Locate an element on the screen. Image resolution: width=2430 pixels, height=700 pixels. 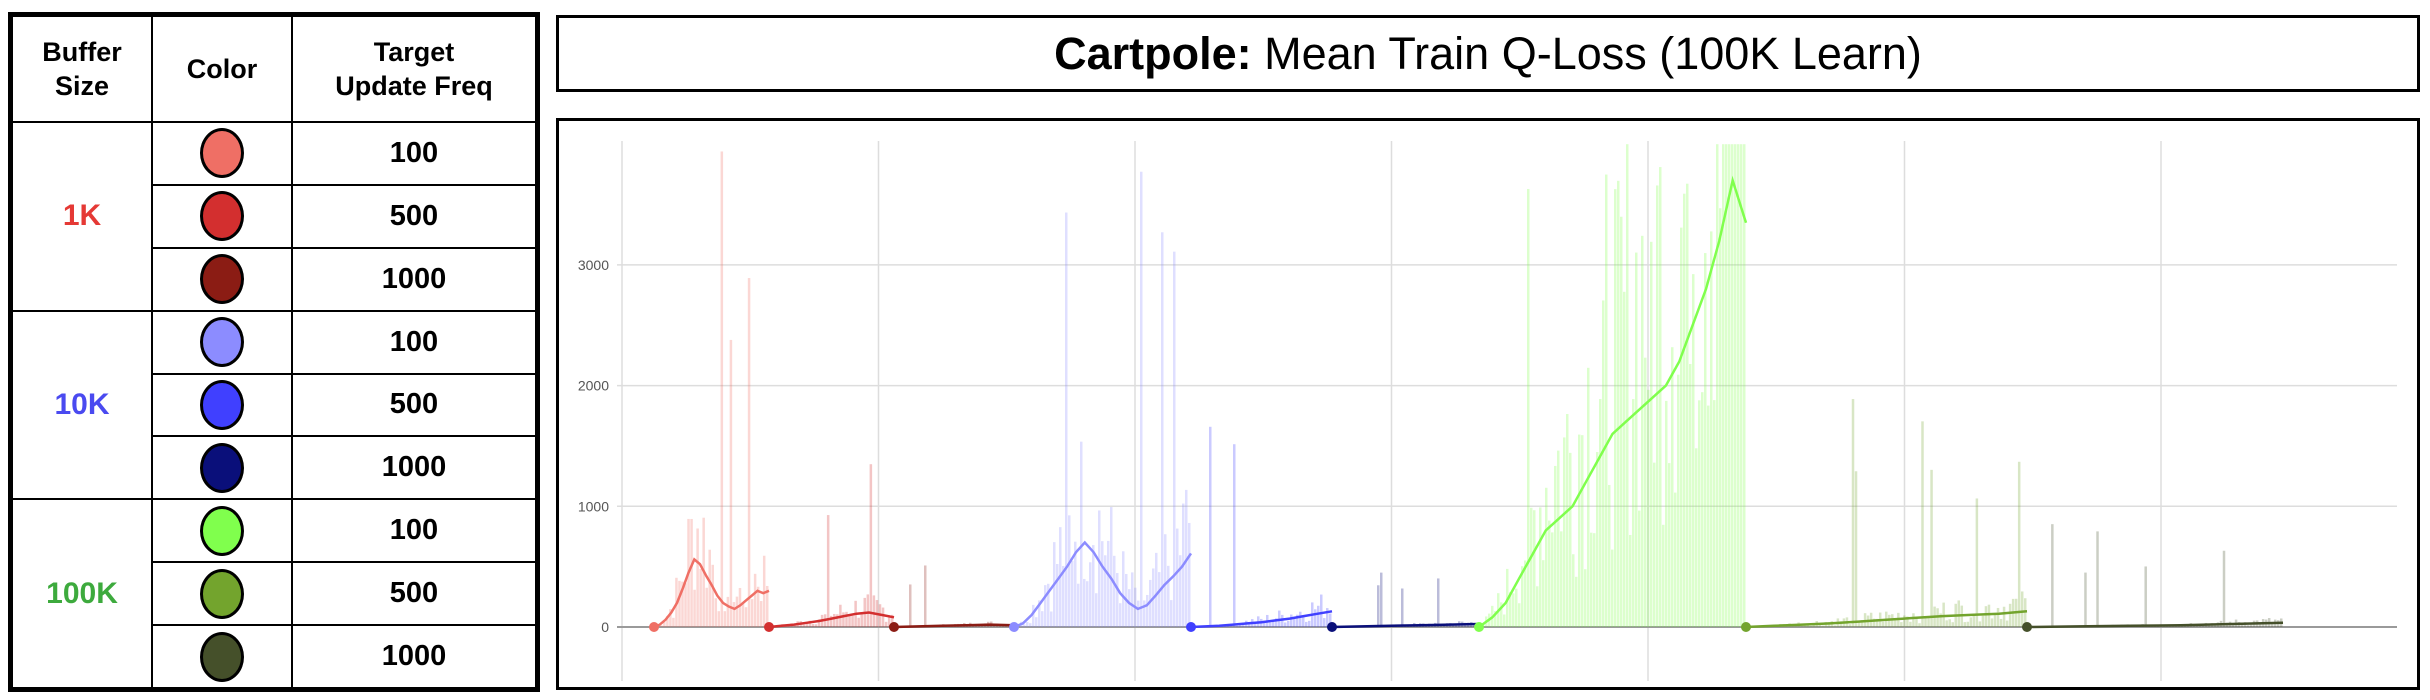
y-tick-label: 2000 is located at coordinates (593, 386).